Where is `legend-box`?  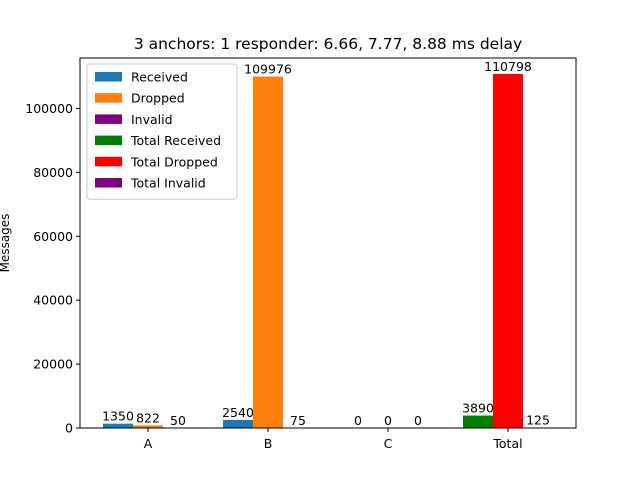
legend-box is located at coordinates (162, 131).